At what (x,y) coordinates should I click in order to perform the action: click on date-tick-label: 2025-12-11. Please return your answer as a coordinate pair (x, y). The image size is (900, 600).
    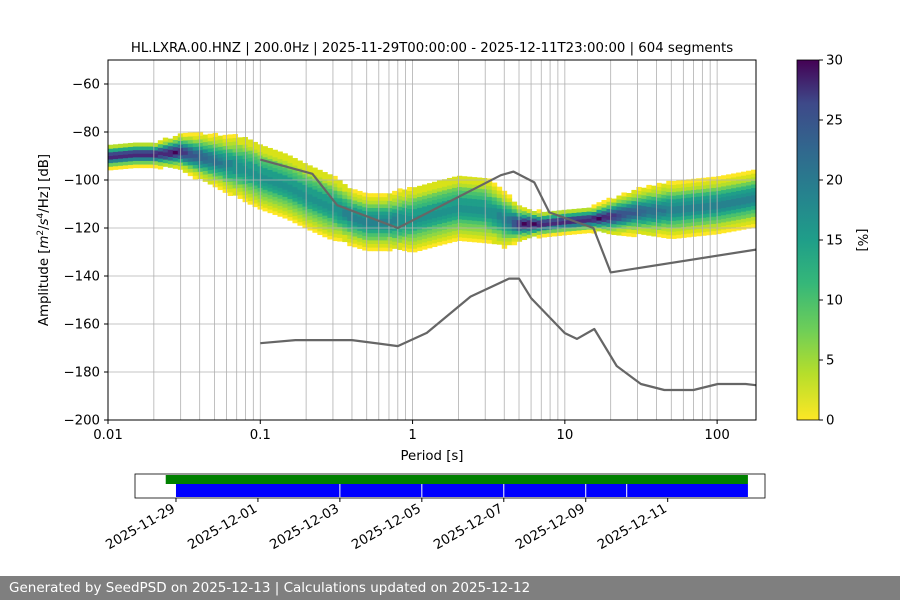
    Looking at the image, I should click on (632, 527).